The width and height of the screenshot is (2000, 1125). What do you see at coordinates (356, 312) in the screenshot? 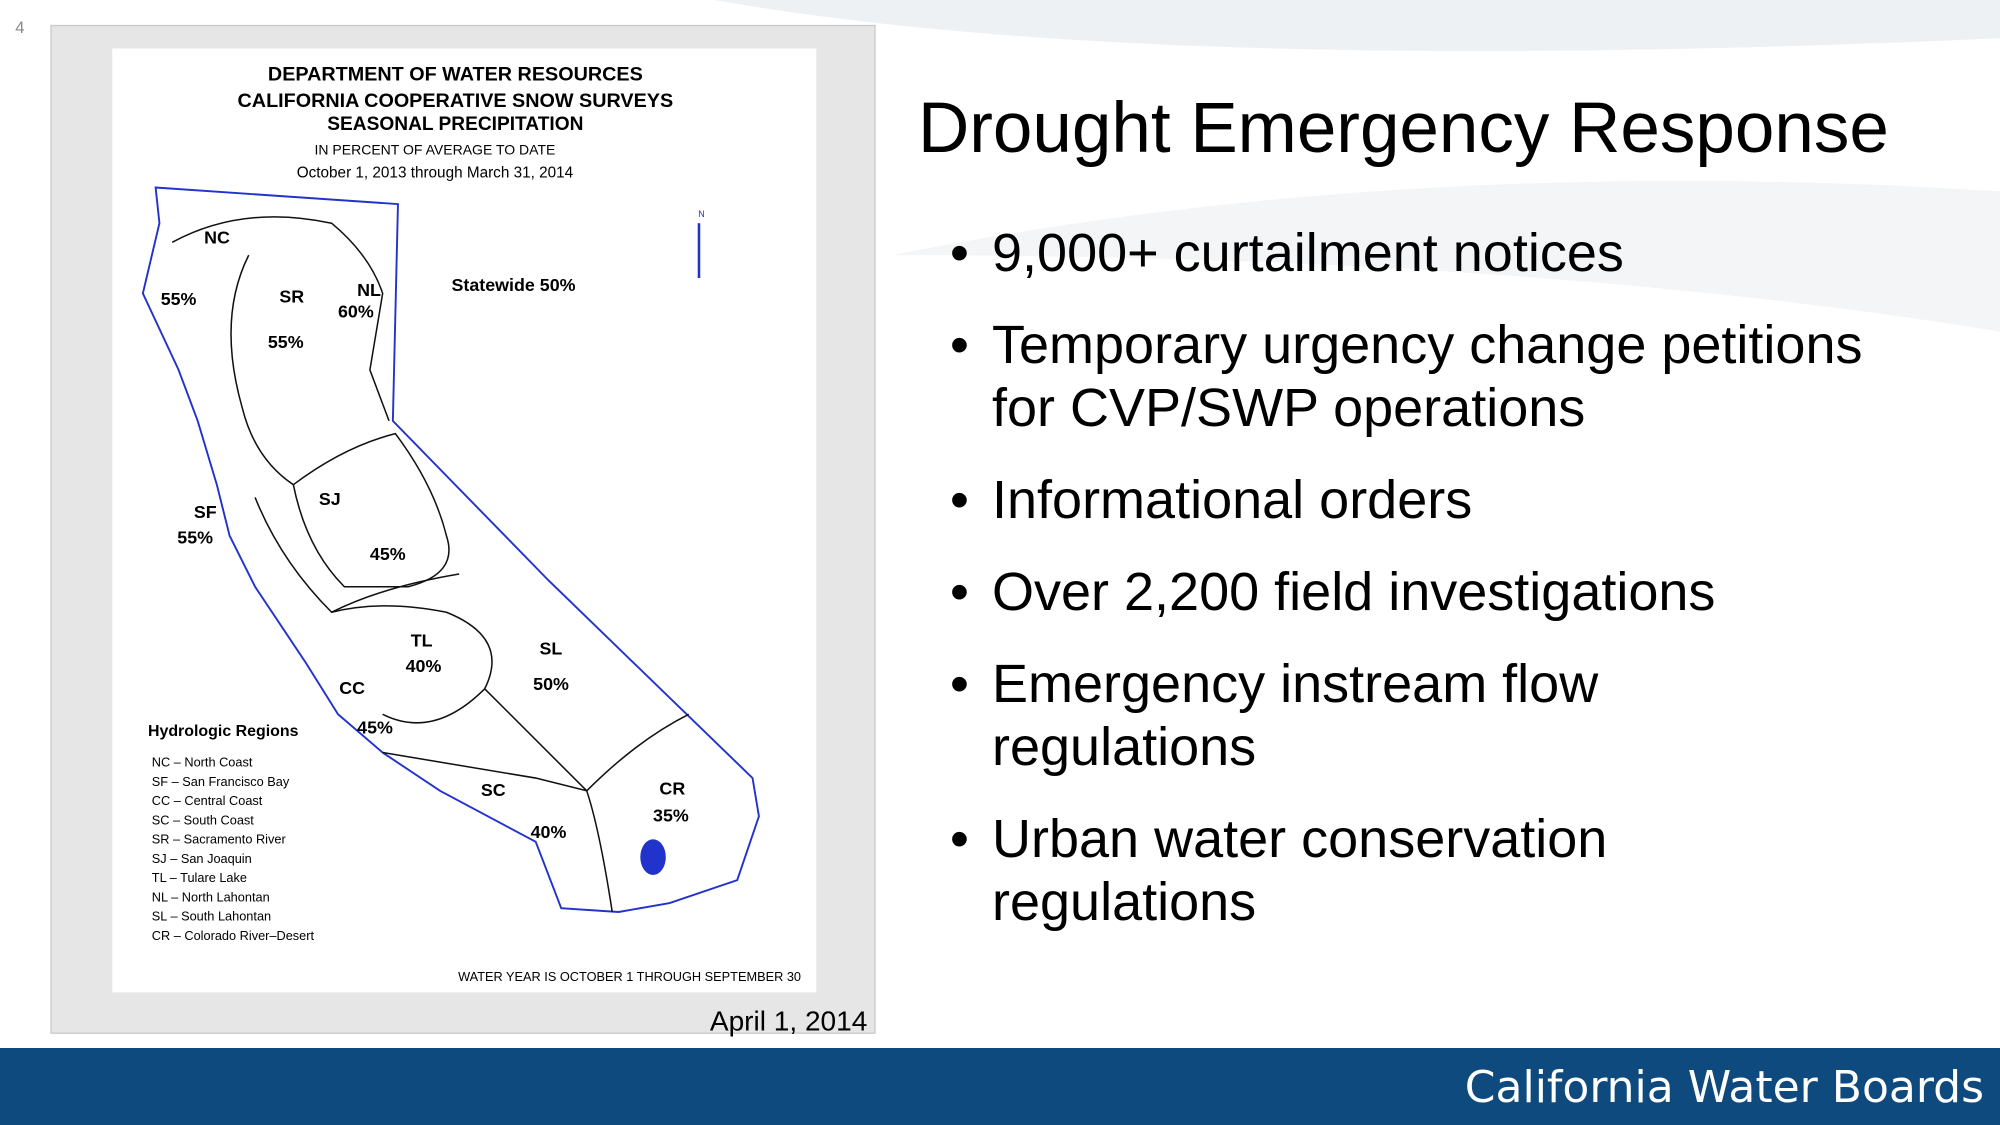
I see `region-percent: 60%` at bounding box center [356, 312].